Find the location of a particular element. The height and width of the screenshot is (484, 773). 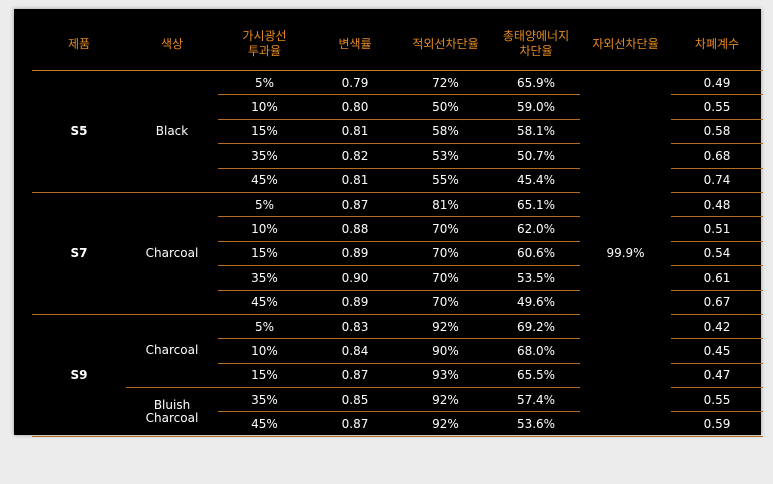

shading-cell: 0.54 is located at coordinates (717, 254).